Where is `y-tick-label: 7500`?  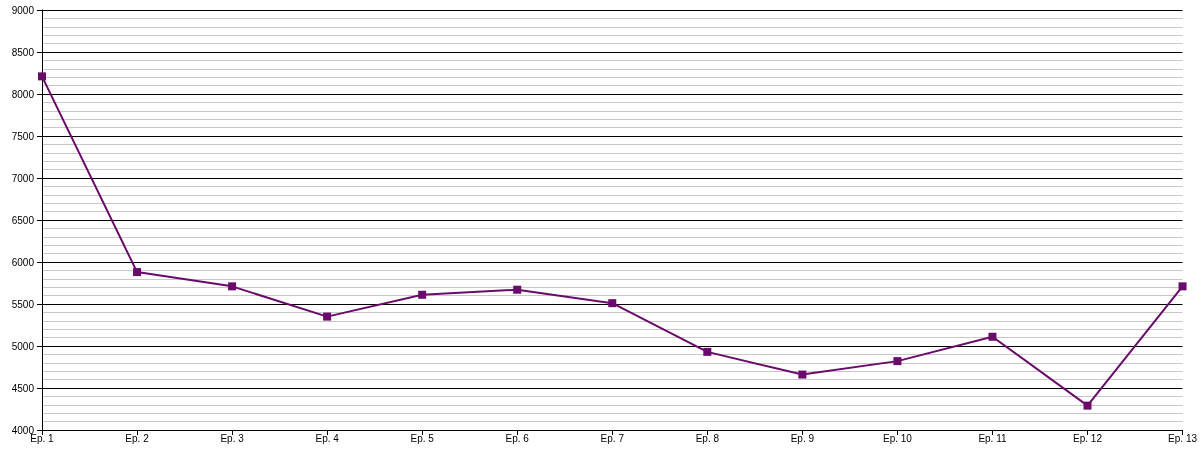
y-tick-label: 7500 is located at coordinates (23, 136).